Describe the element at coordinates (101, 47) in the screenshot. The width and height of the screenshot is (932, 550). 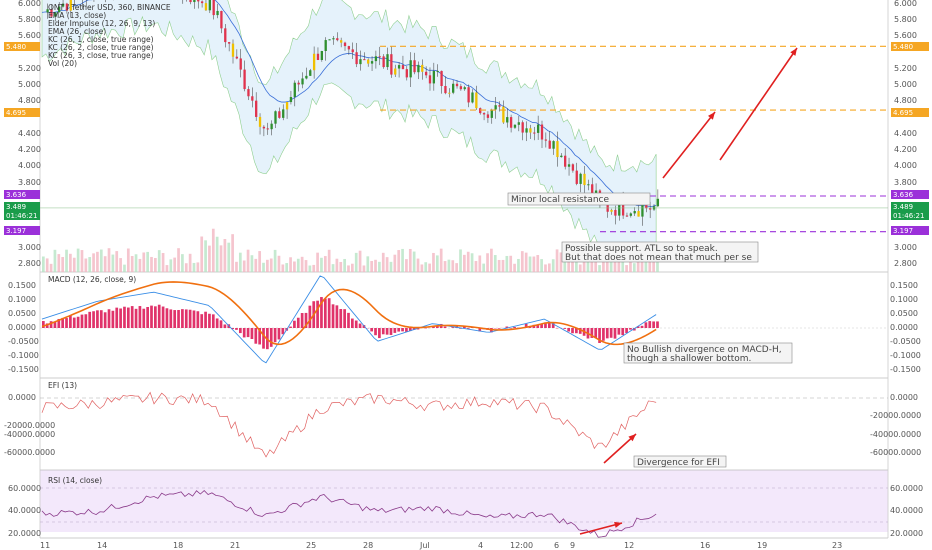
I see `legend-kc2: KC (26, 2, close, true range)` at that location.